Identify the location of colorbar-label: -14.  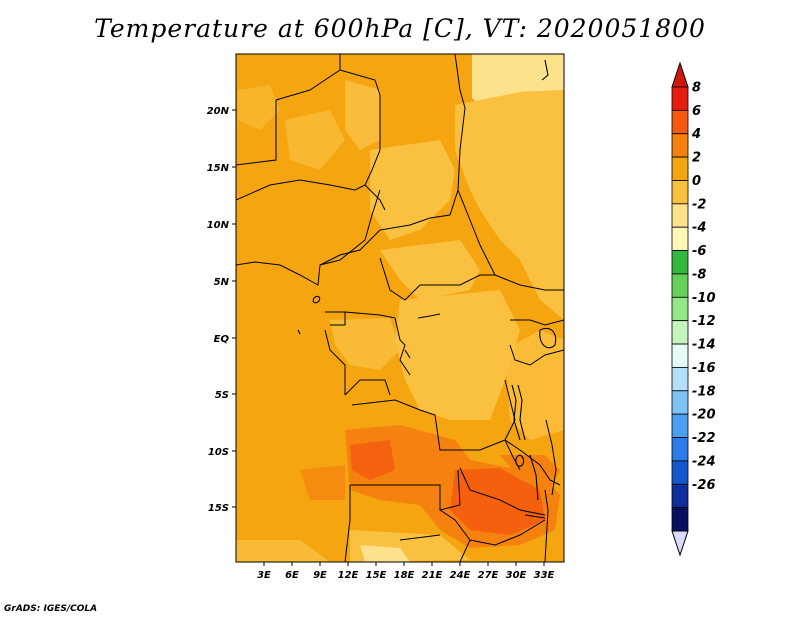
(704, 345).